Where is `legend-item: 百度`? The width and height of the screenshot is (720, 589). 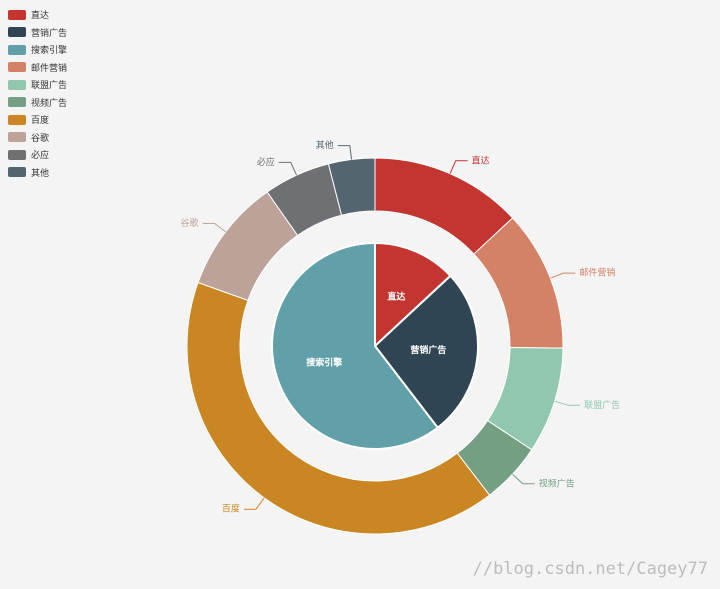 legend-item: 百度 is located at coordinates (37, 120).